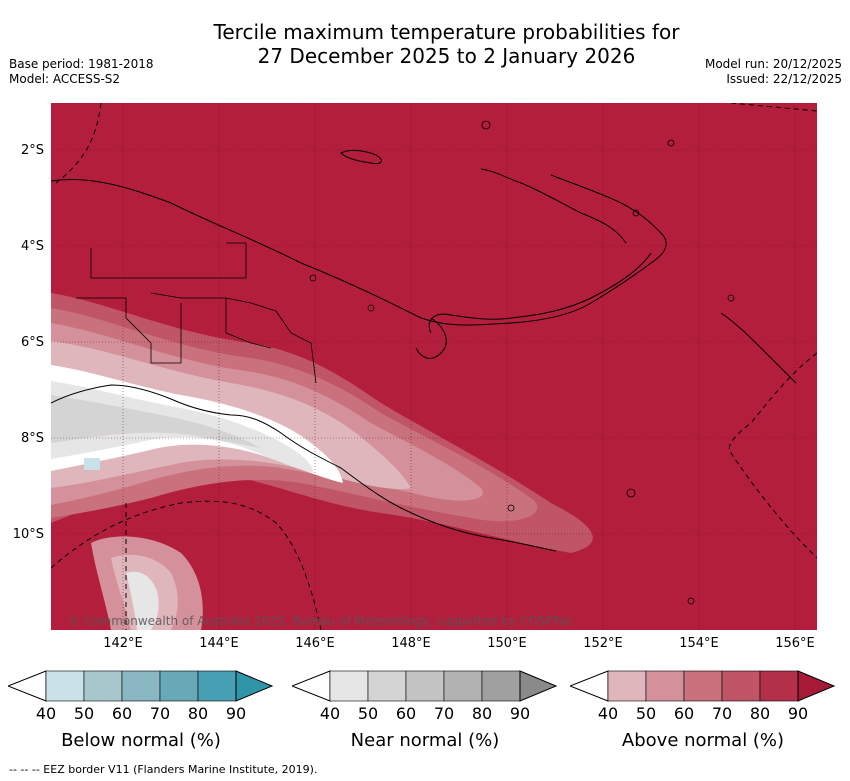 This screenshot has height=781, width=850. What do you see at coordinates (196, 313) in the screenshot?
I see `province-borders` at bounding box center [196, 313].